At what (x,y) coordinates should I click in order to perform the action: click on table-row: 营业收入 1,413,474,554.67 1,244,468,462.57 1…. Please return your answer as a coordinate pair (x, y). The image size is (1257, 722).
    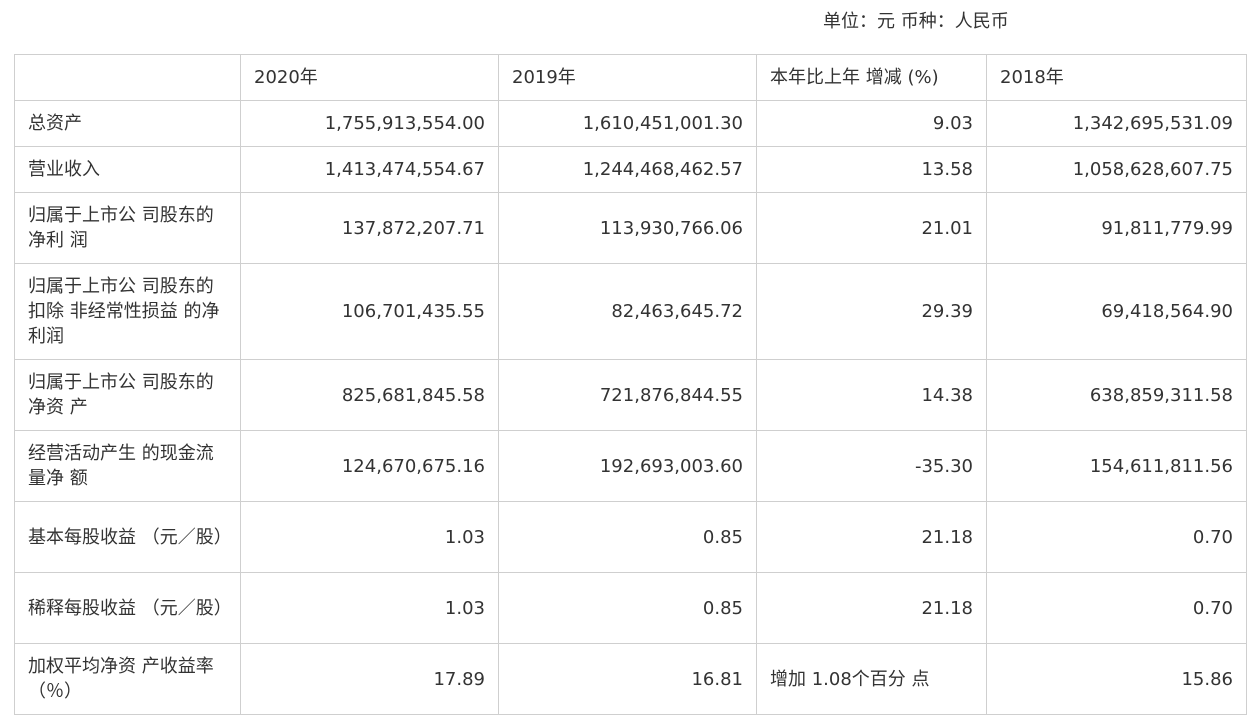
    Looking at the image, I should click on (630, 169).